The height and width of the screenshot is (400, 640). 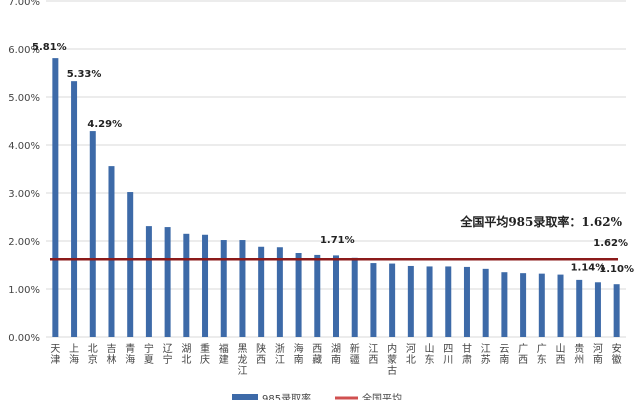 I want to click on x-tick-label: 浙江, so click(x=280, y=354).